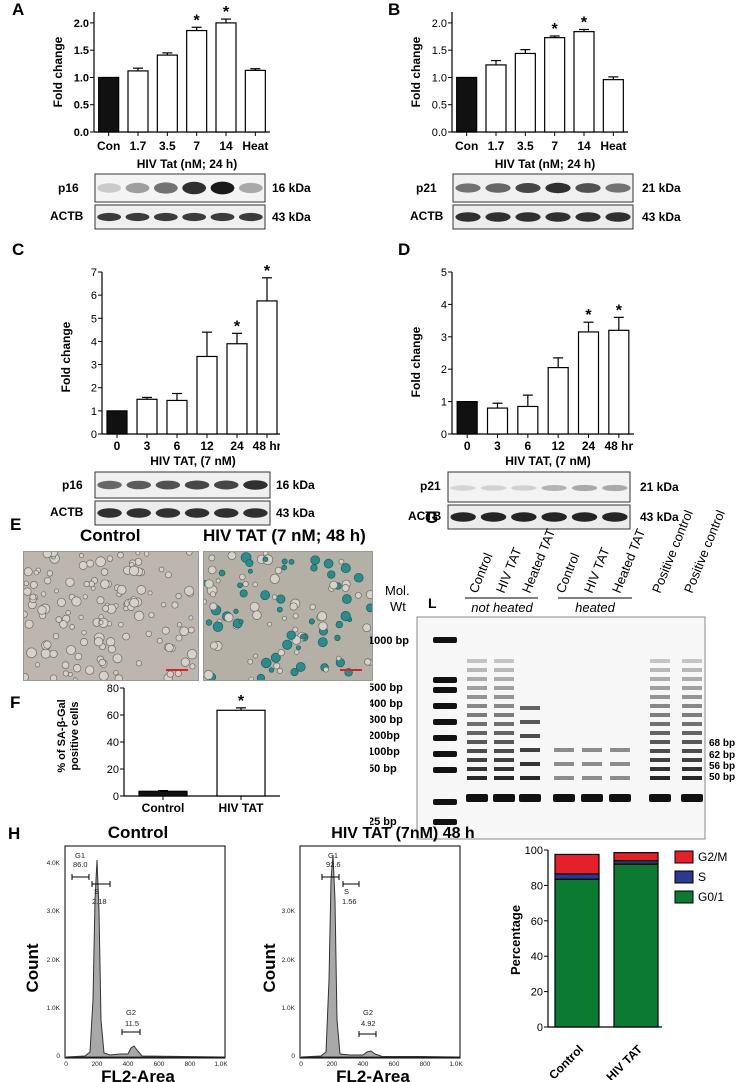  What do you see at coordinates (196, 146) in the screenshot?
I see `chart-A-xtick: 7` at bounding box center [196, 146].